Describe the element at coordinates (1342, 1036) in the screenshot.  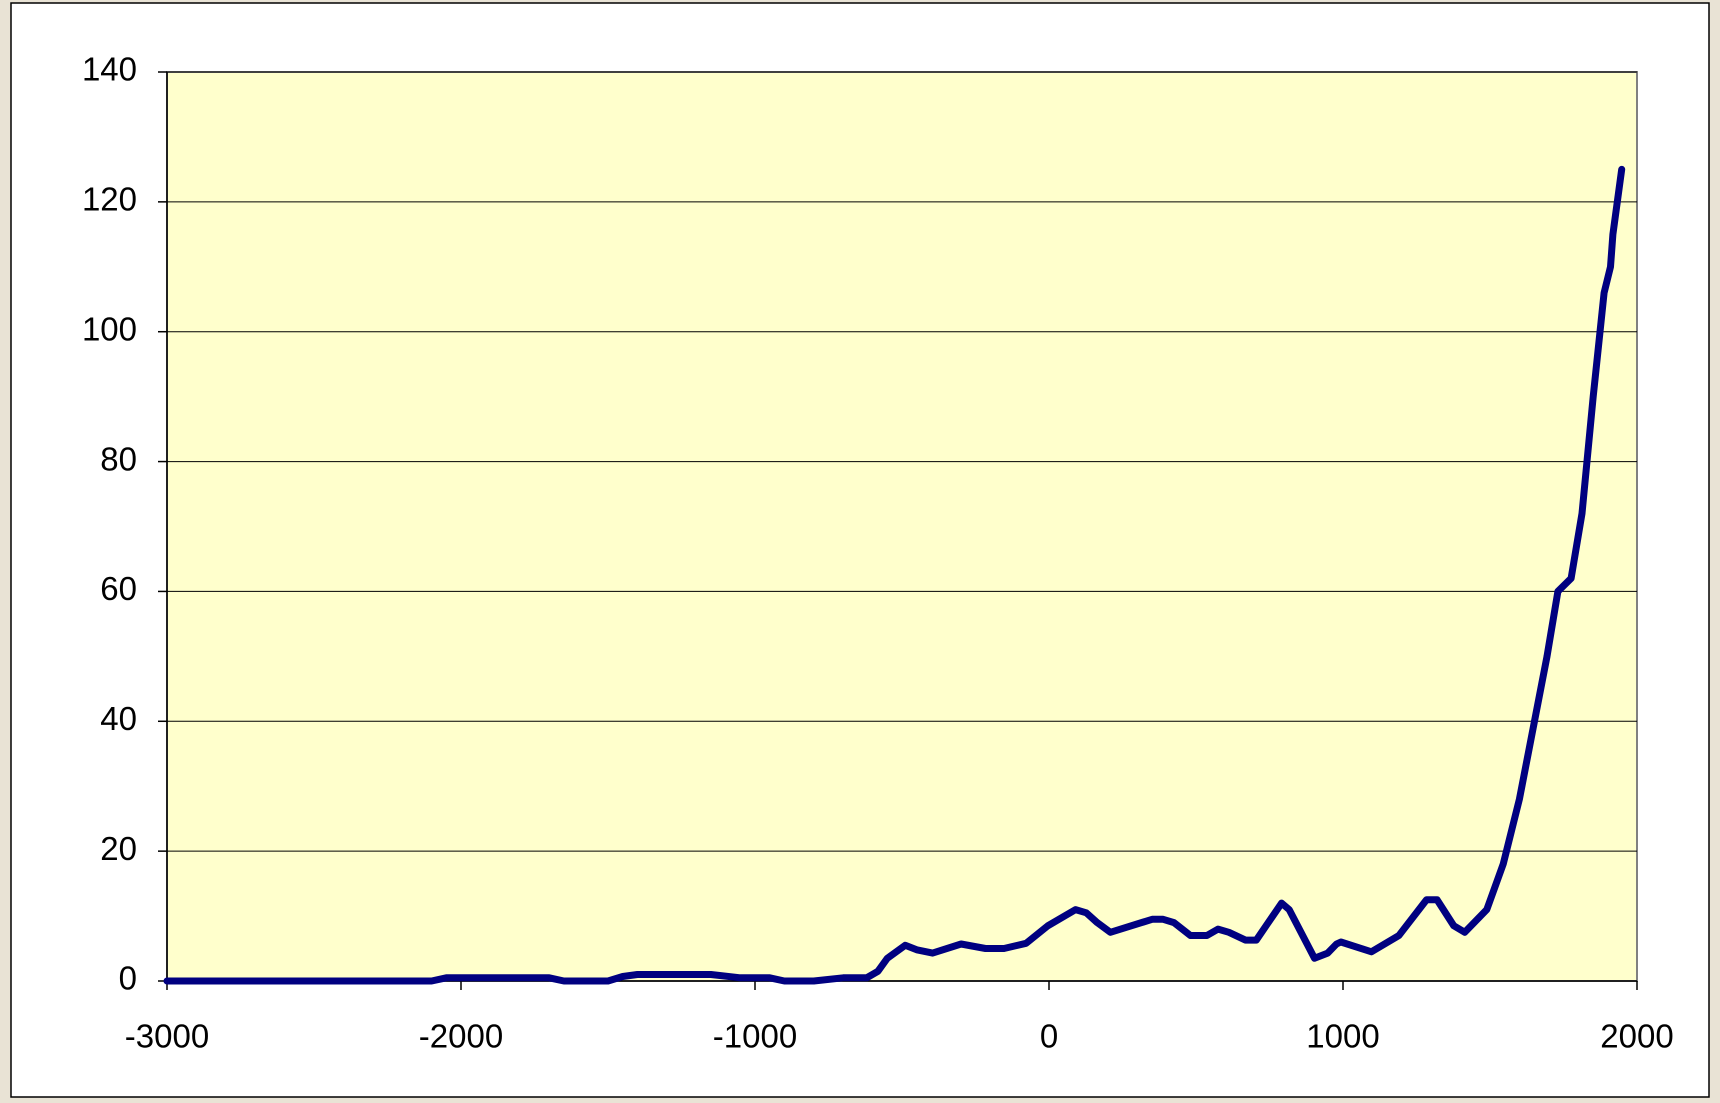
I see `x-tick-label: 1000` at that location.